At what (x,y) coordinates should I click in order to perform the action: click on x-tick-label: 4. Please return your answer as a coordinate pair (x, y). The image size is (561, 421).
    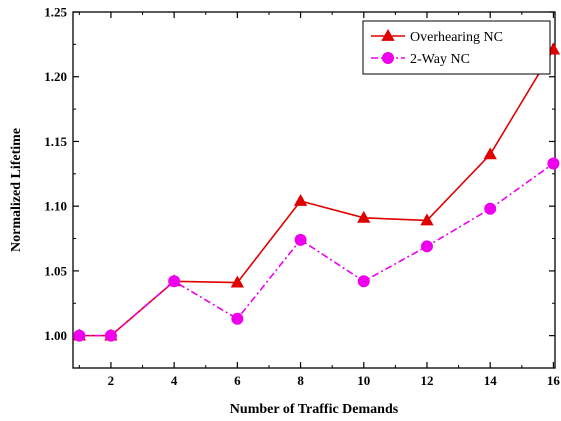
    Looking at the image, I should click on (174, 380).